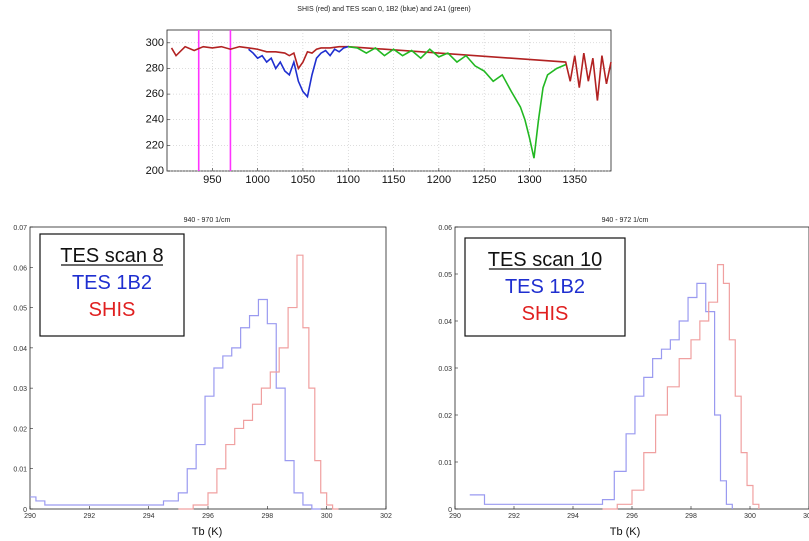  What do you see at coordinates (208, 516) in the screenshot?
I see `left-xtick-label: 296` at bounding box center [208, 516].